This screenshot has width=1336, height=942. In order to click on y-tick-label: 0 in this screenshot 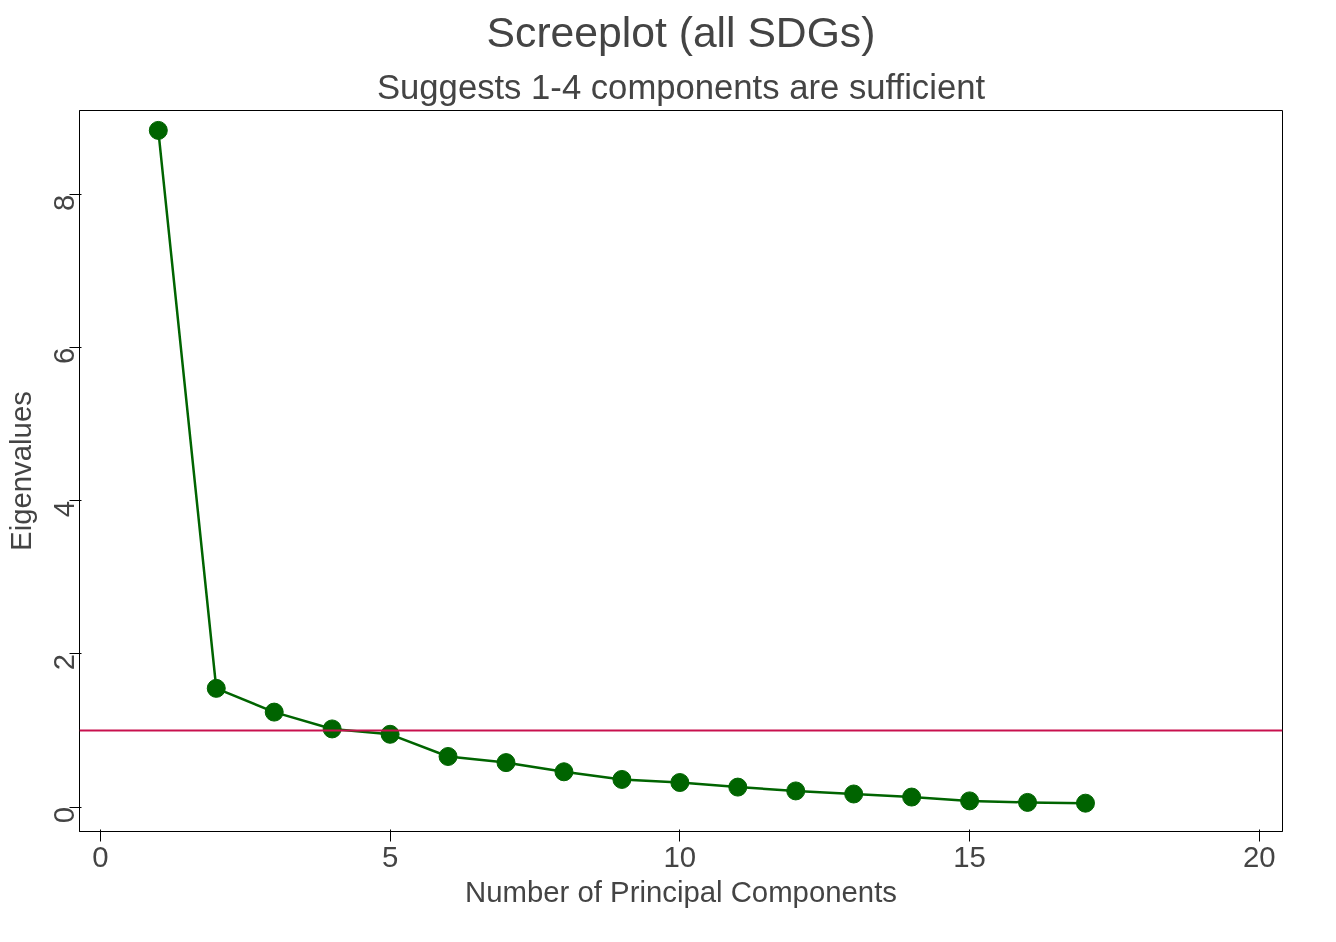, I will do `click(64, 815)`.